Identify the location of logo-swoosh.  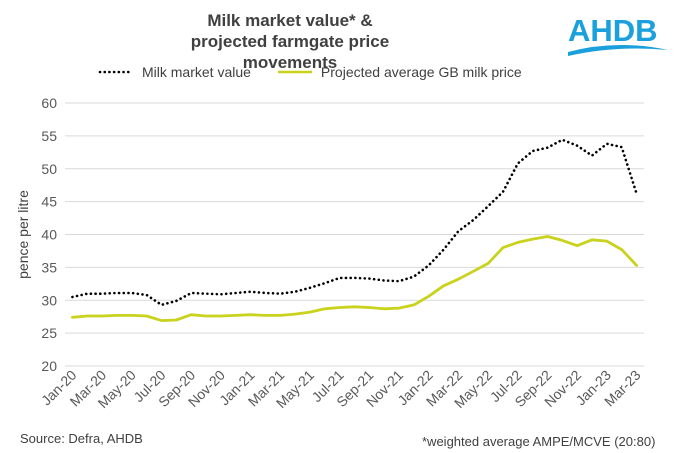
(618, 50).